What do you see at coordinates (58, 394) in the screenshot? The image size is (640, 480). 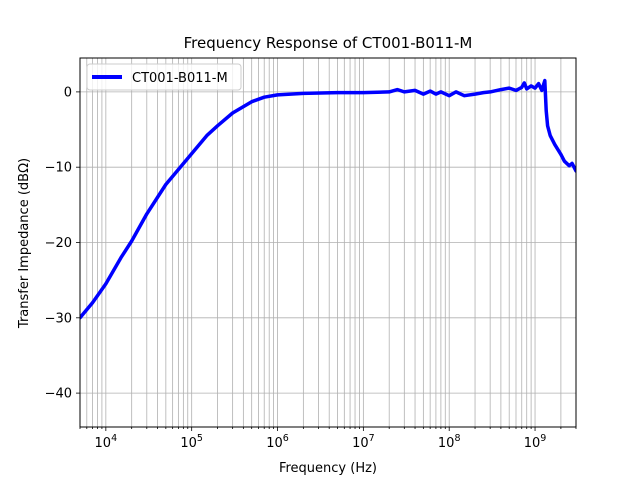 I see `y-tick-label: −40` at bounding box center [58, 394].